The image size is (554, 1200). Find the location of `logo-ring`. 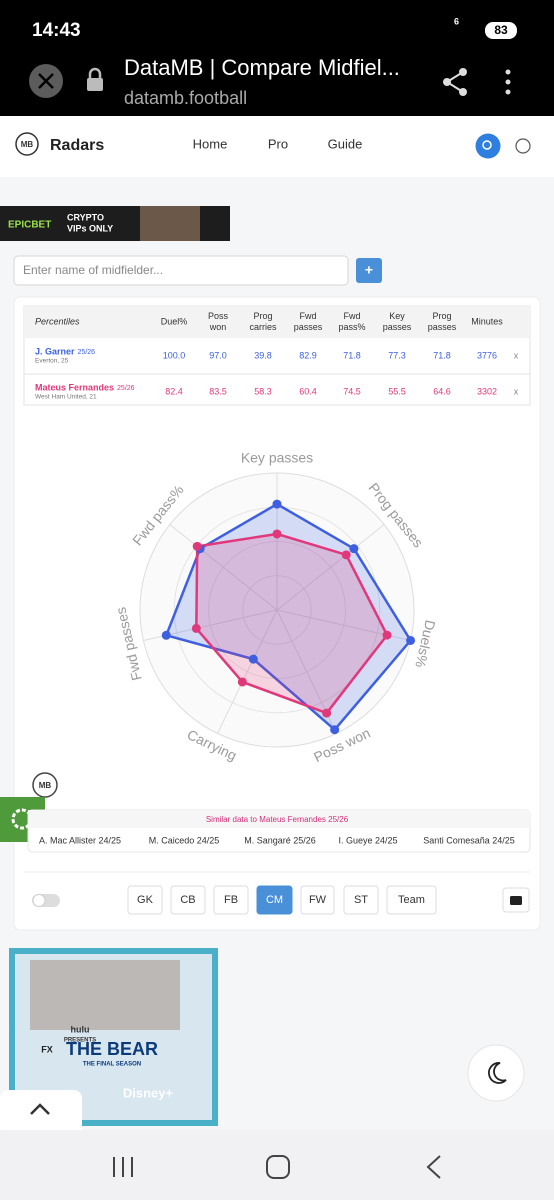

logo-ring is located at coordinates (27, 144).